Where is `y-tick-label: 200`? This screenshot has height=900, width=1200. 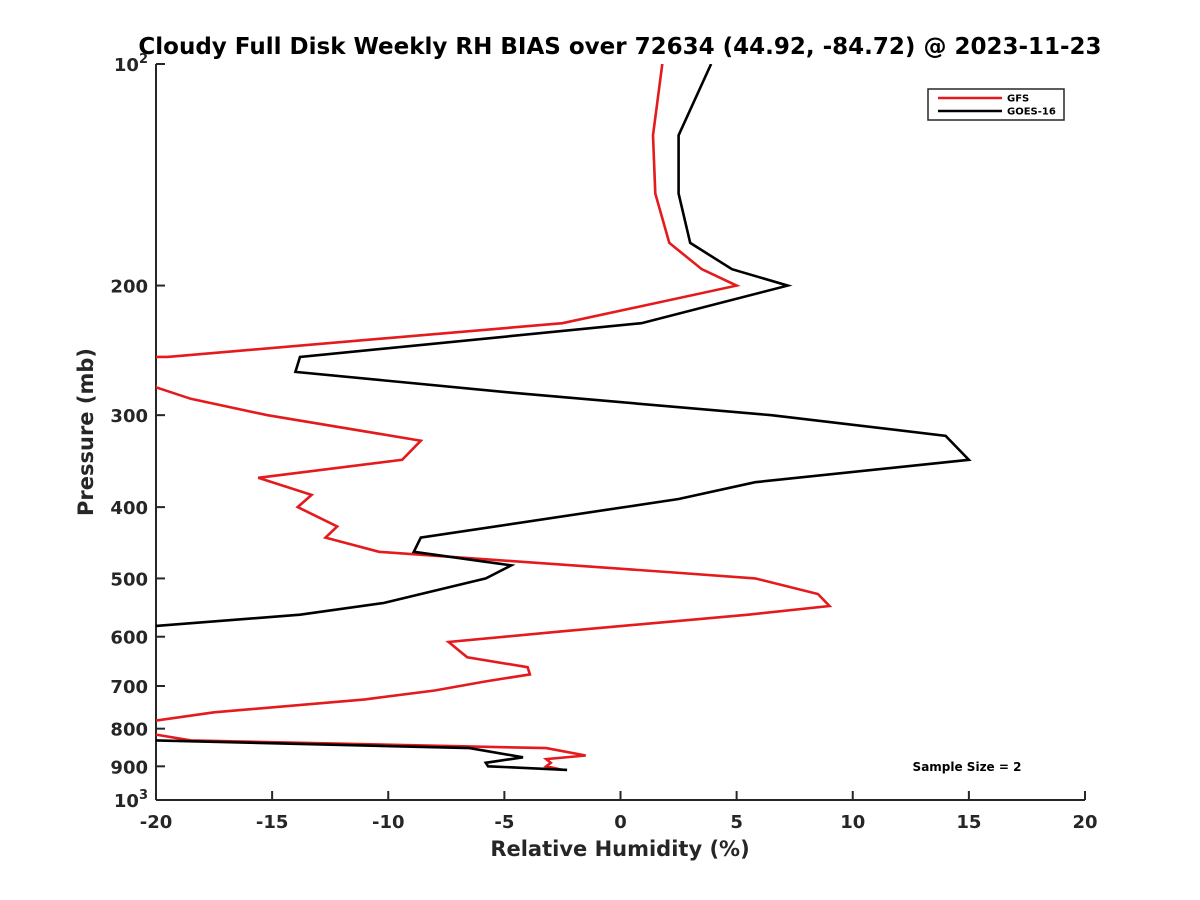
y-tick-label: 200 is located at coordinates (129, 287).